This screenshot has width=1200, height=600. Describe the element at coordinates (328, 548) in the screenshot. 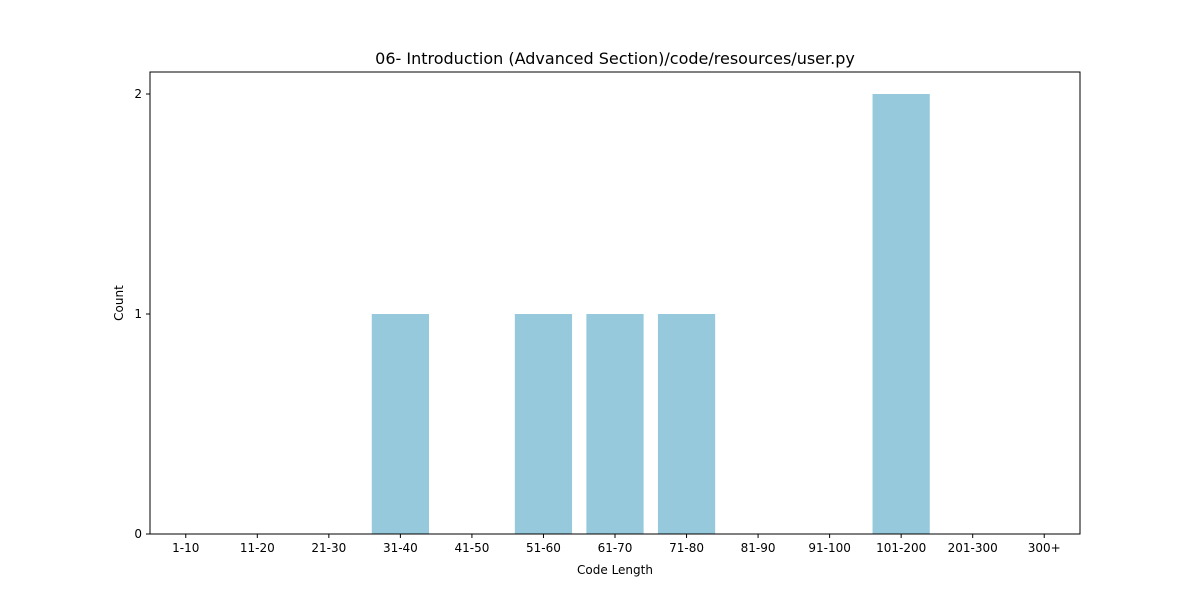

I see `x-tick-label: 21-30` at that location.